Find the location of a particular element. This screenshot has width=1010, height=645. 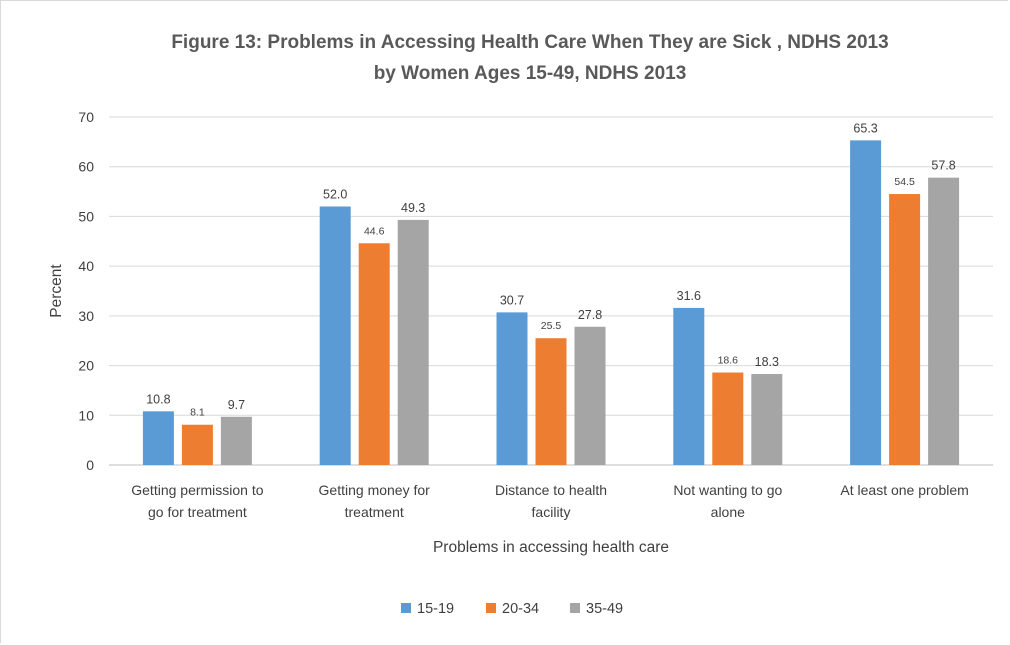

bar-value-label: 27.8 is located at coordinates (590, 315).